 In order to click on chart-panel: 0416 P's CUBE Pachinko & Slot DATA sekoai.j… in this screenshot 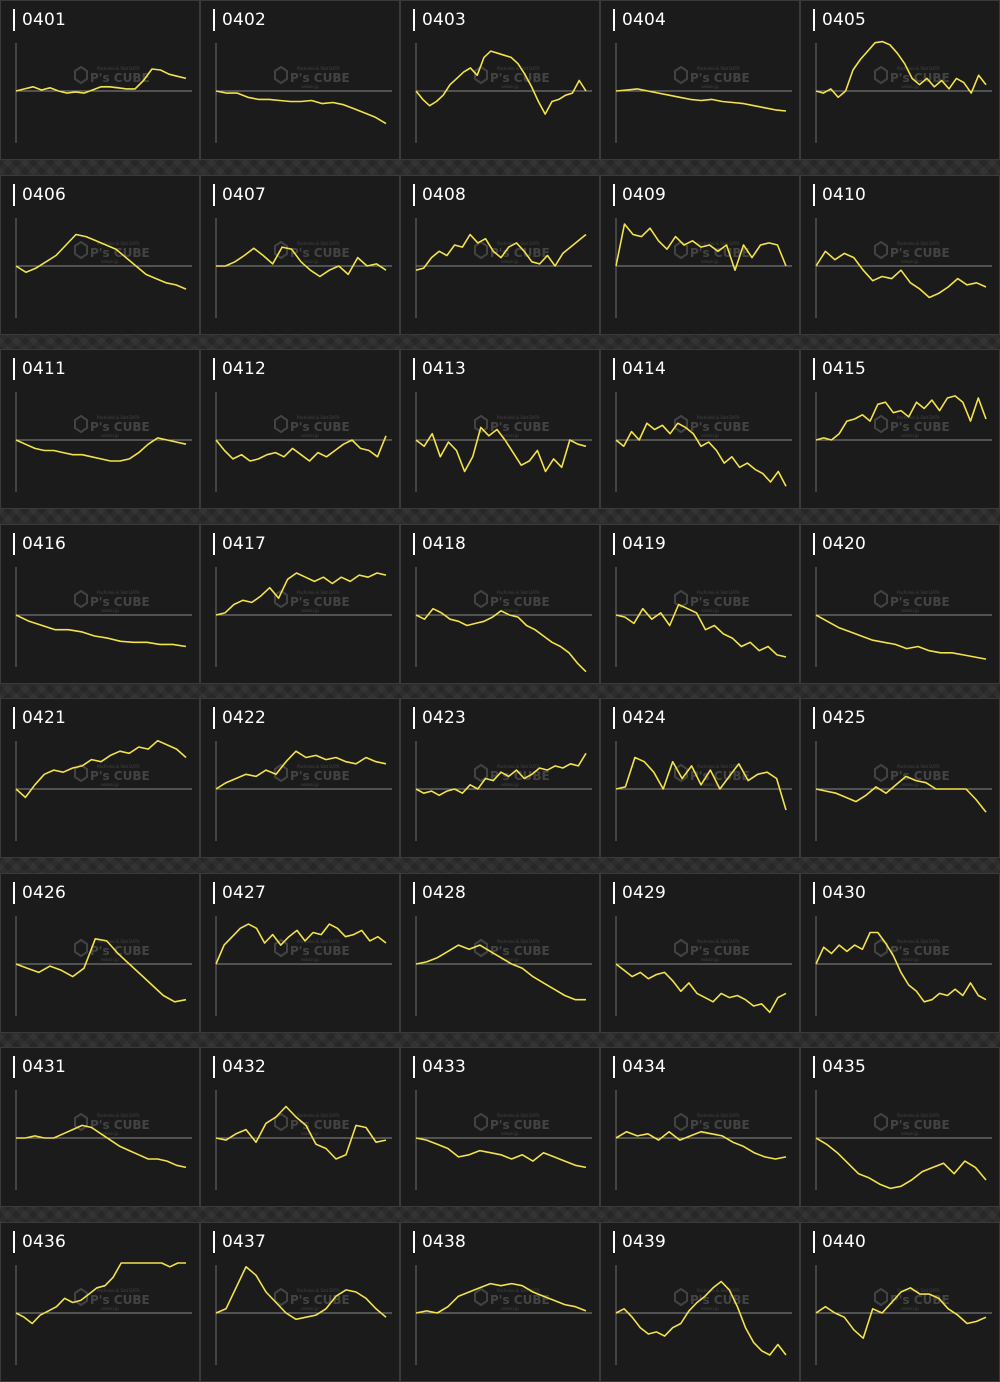, I will do `click(100, 603)`.